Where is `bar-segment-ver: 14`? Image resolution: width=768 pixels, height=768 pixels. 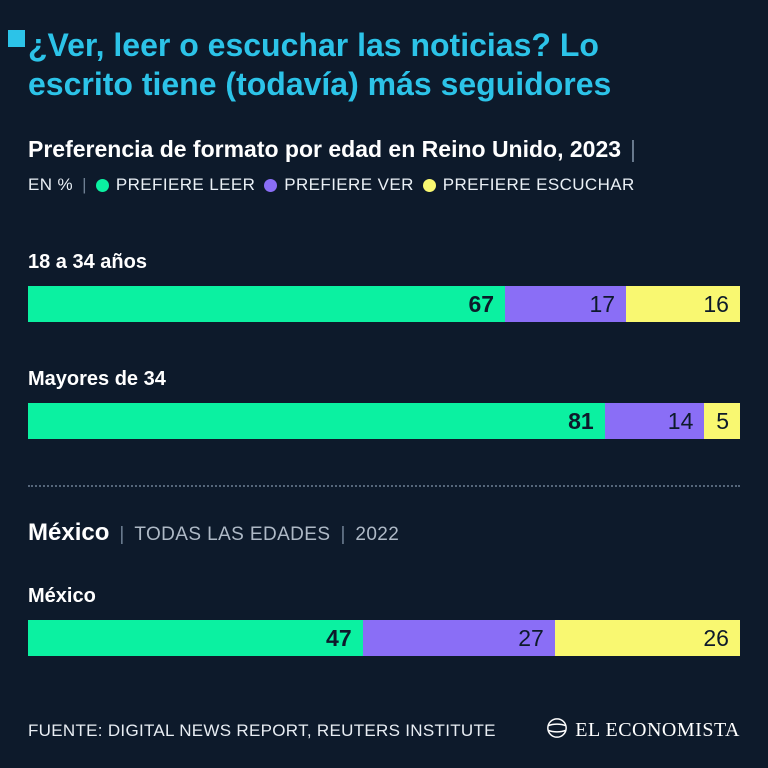 bar-segment-ver: 14 is located at coordinates (654, 421).